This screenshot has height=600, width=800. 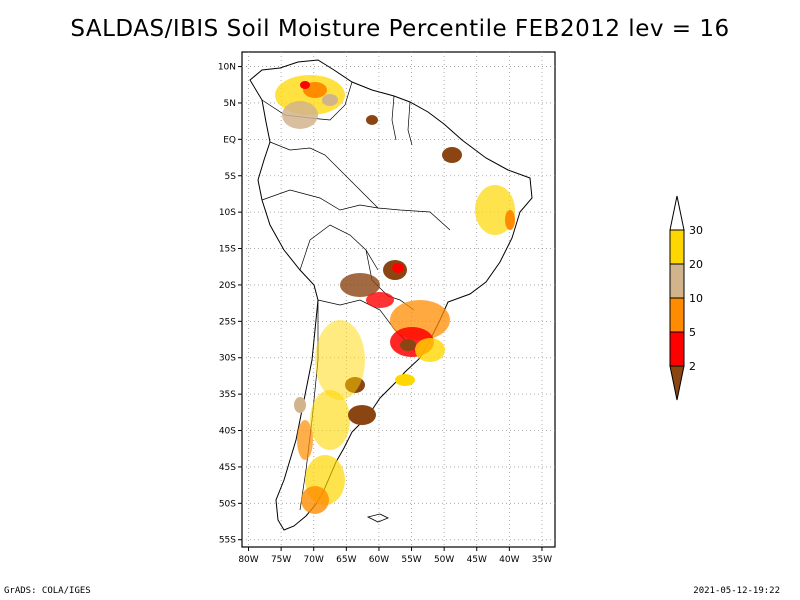 What do you see at coordinates (509, 560) in the screenshot?
I see `x-tick-label: 40W` at bounding box center [509, 560].